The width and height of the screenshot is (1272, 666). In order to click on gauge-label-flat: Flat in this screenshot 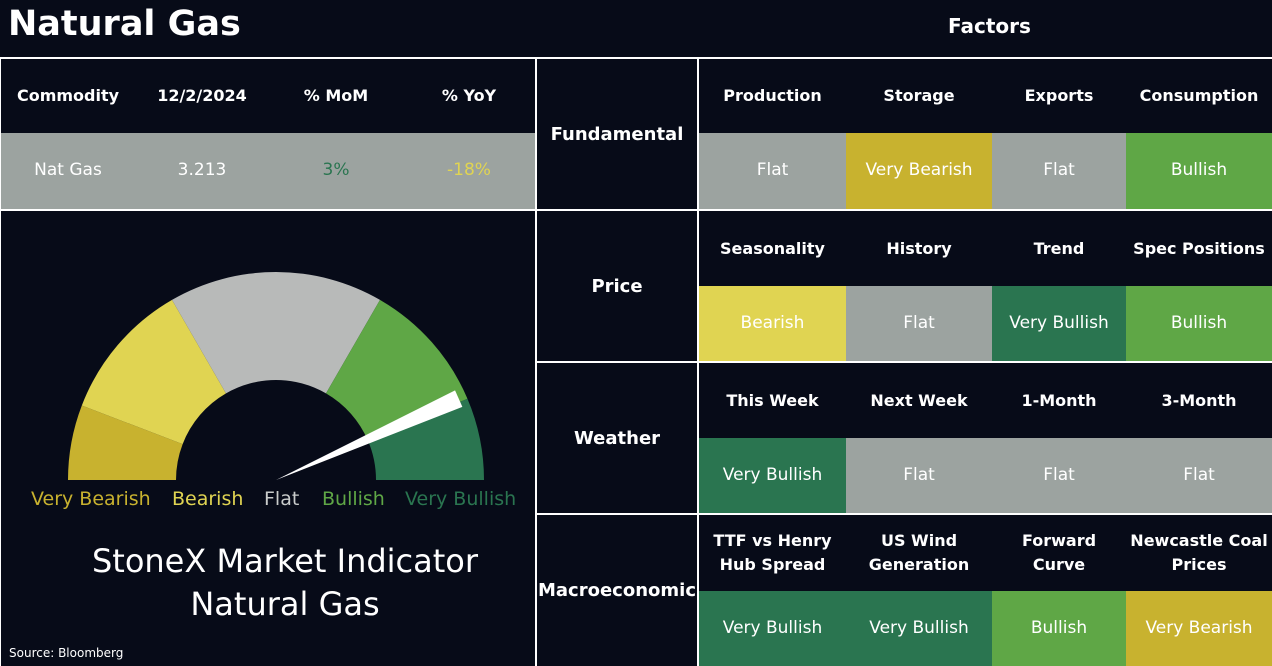, I will do `click(282, 499)`.